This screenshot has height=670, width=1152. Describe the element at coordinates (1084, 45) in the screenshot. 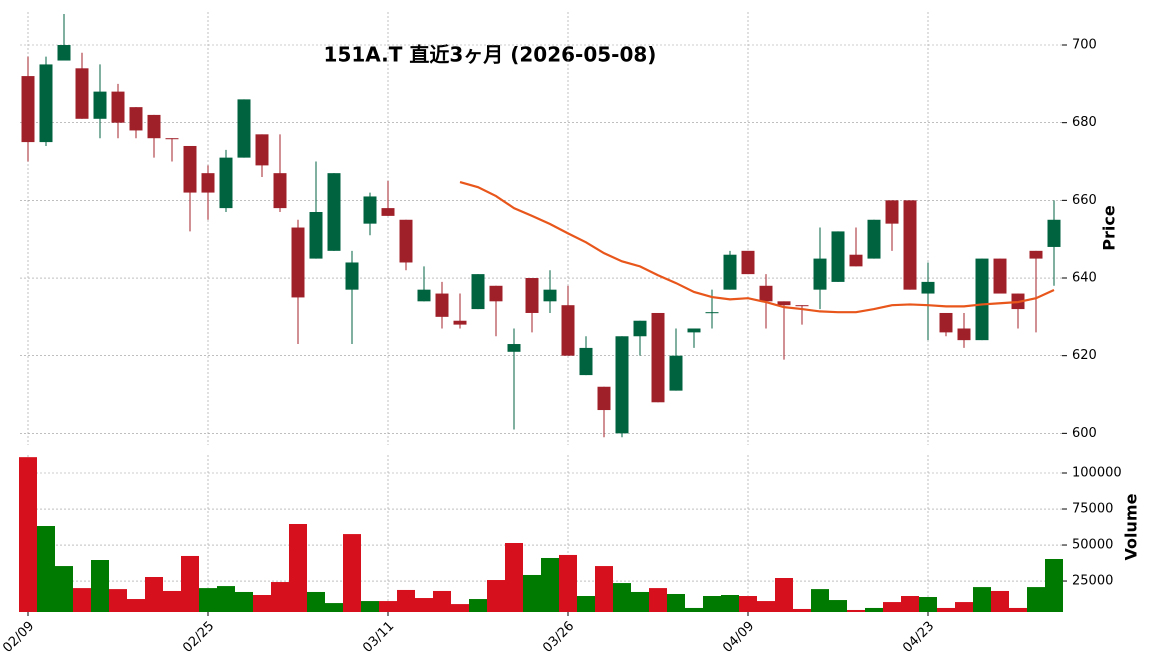

I see `y-tick-label: 700` at that location.